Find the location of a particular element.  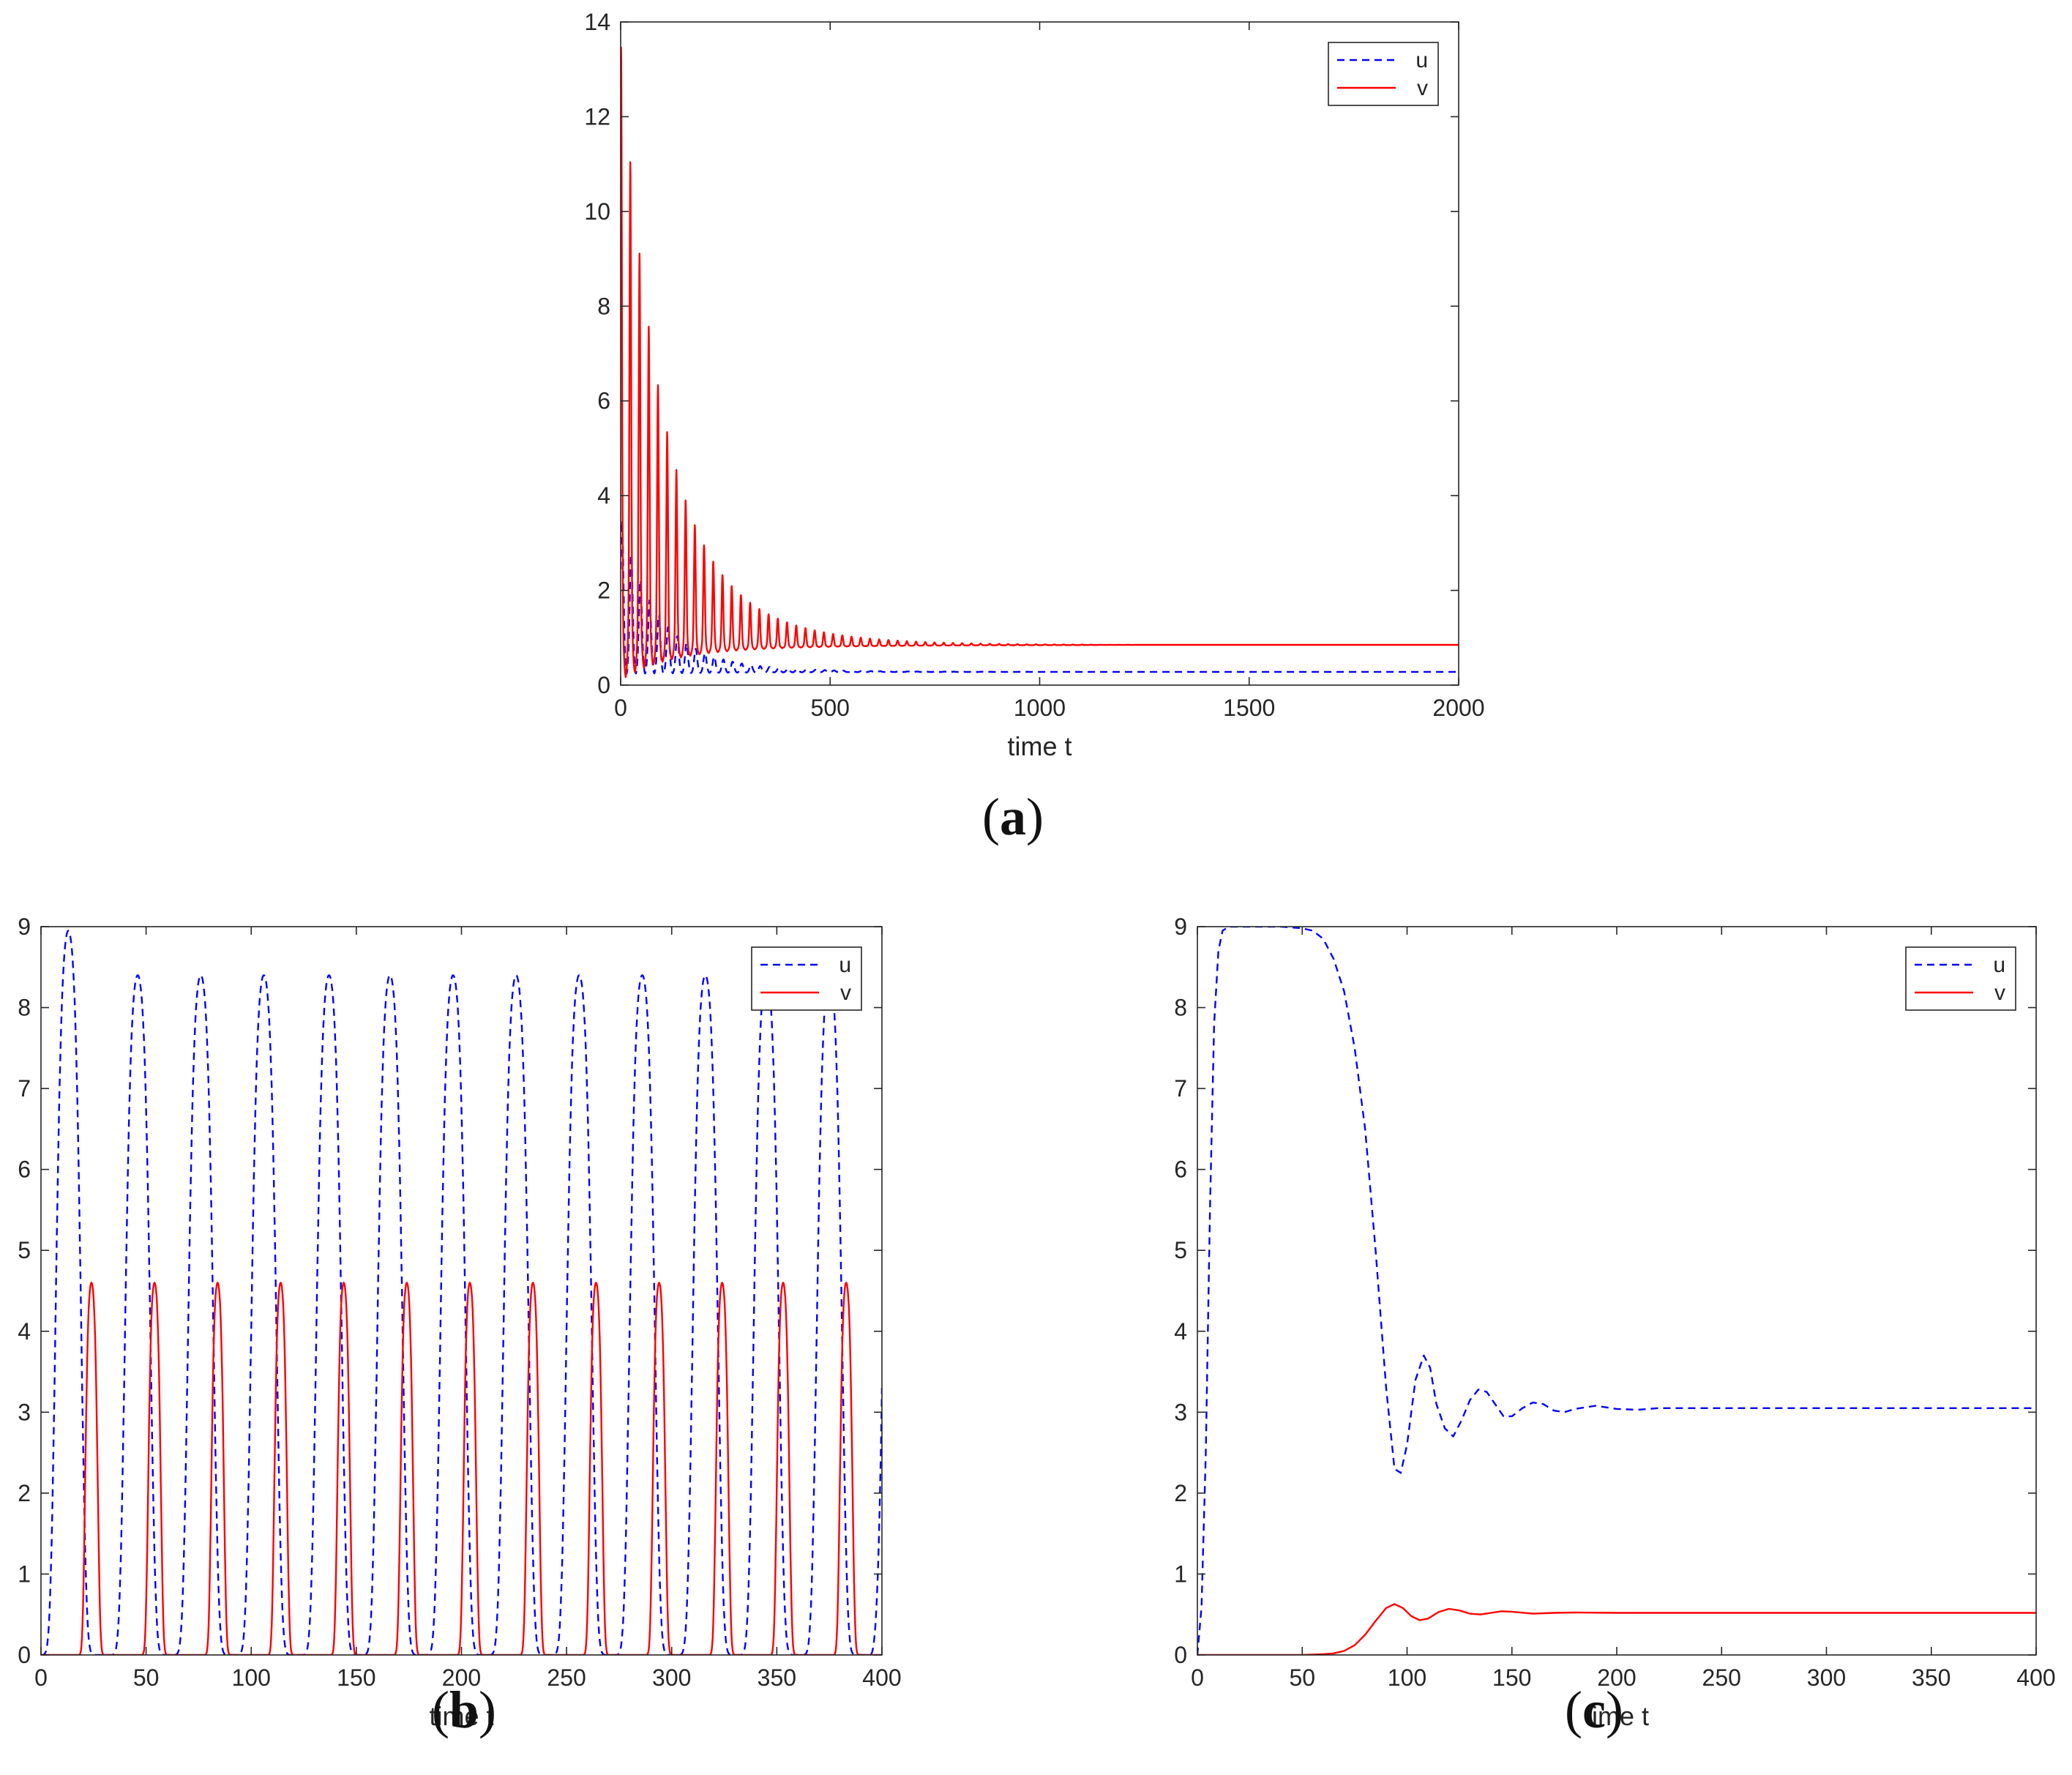

panel-label-c-letter: c is located at coordinates (1594, 1710).